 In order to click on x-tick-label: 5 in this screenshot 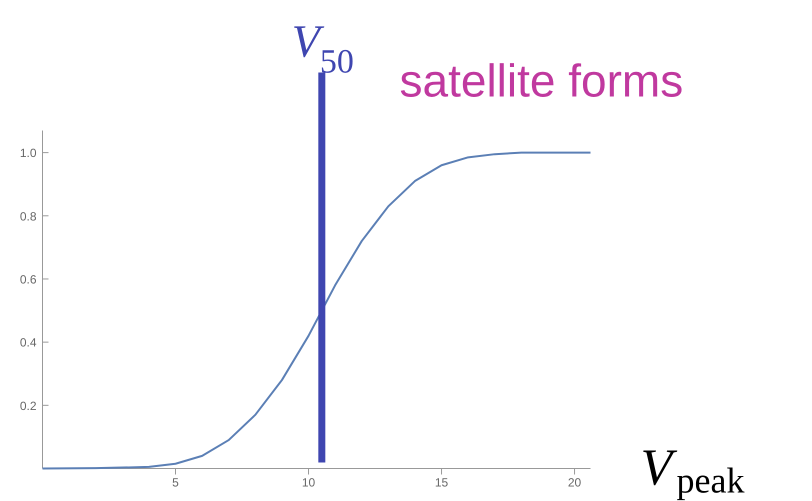, I will do `click(176, 483)`.